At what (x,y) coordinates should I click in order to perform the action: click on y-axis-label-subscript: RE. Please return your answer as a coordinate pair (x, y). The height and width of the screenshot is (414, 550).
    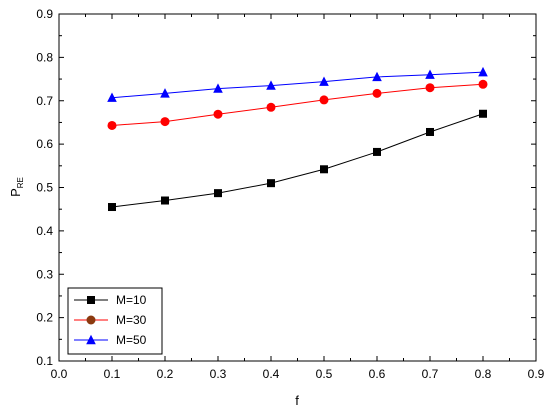
    Looking at the image, I should click on (20, 182).